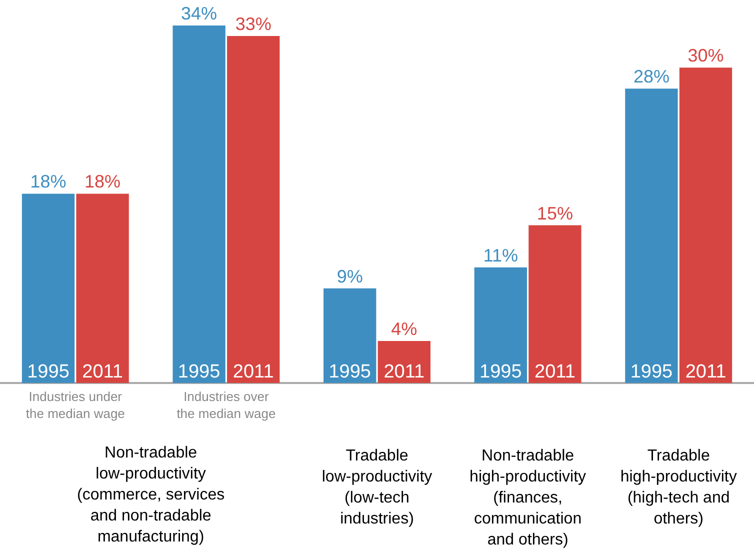  What do you see at coordinates (253, 24) in the screenshot?
I see `data-label: 33%` at bounding box center [253, 24].